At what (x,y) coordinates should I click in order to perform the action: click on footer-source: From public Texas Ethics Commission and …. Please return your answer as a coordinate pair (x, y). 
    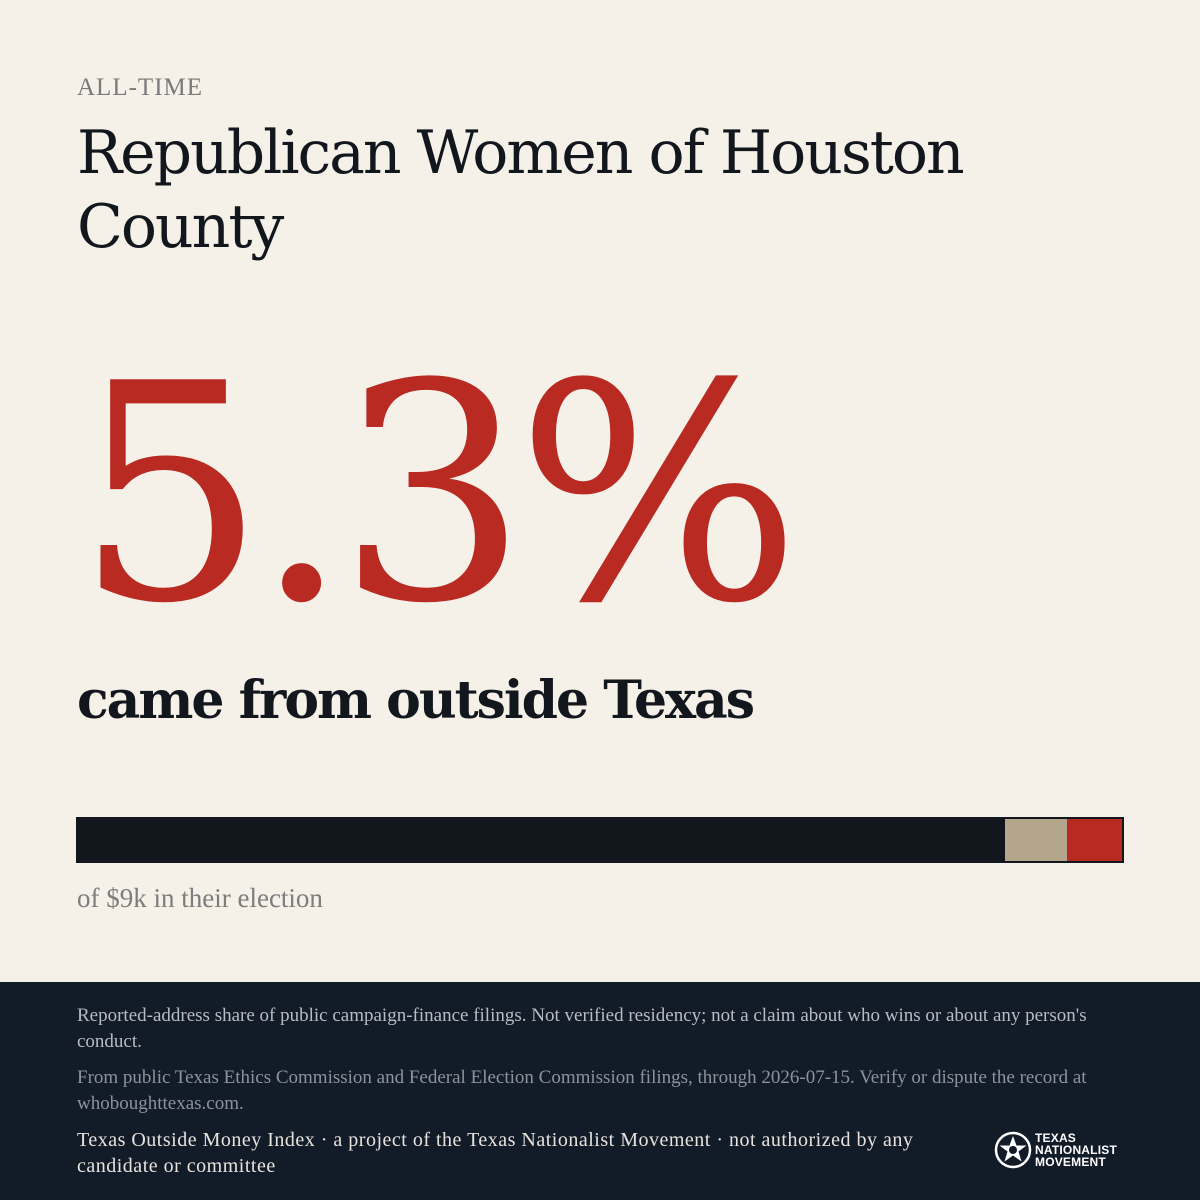
    Looking at the image, I should click on (582, 1090).